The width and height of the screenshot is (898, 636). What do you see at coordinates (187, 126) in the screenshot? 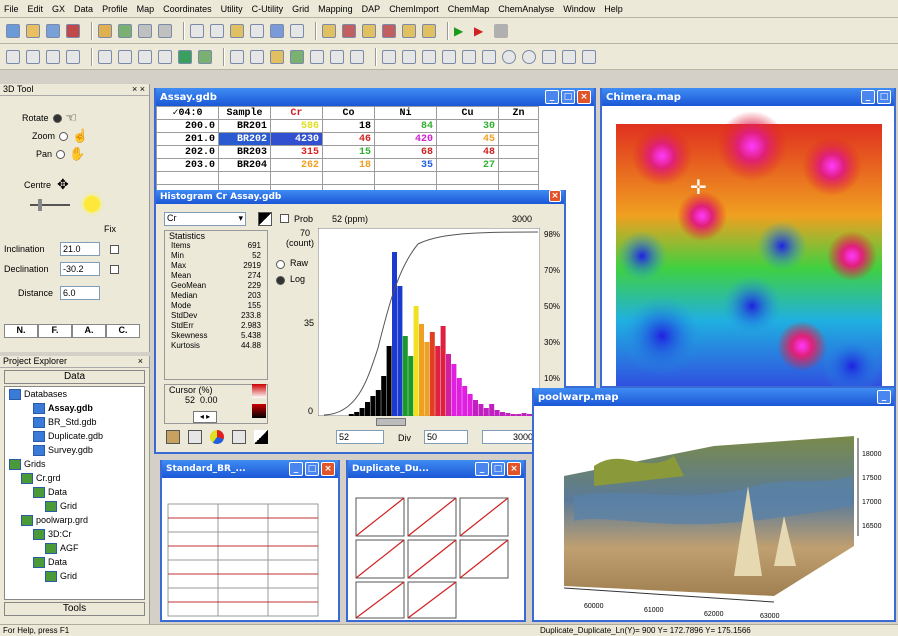
I see `table-cell: 200.0` at bounding box center [187, 126].